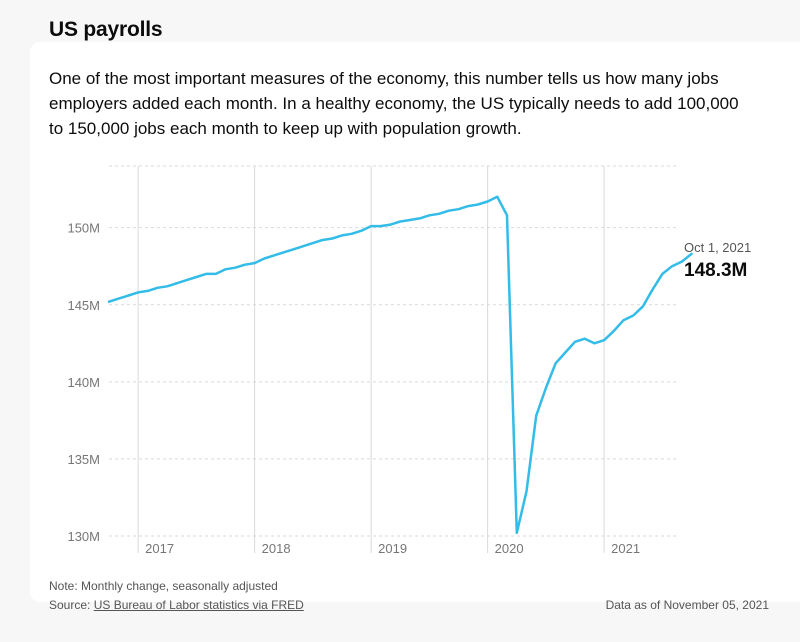 This screenshot has width=800, height=642. Describe the element at coordinates (71, 605) in the screenshot. I see `source-prefix: Source:` at that location.